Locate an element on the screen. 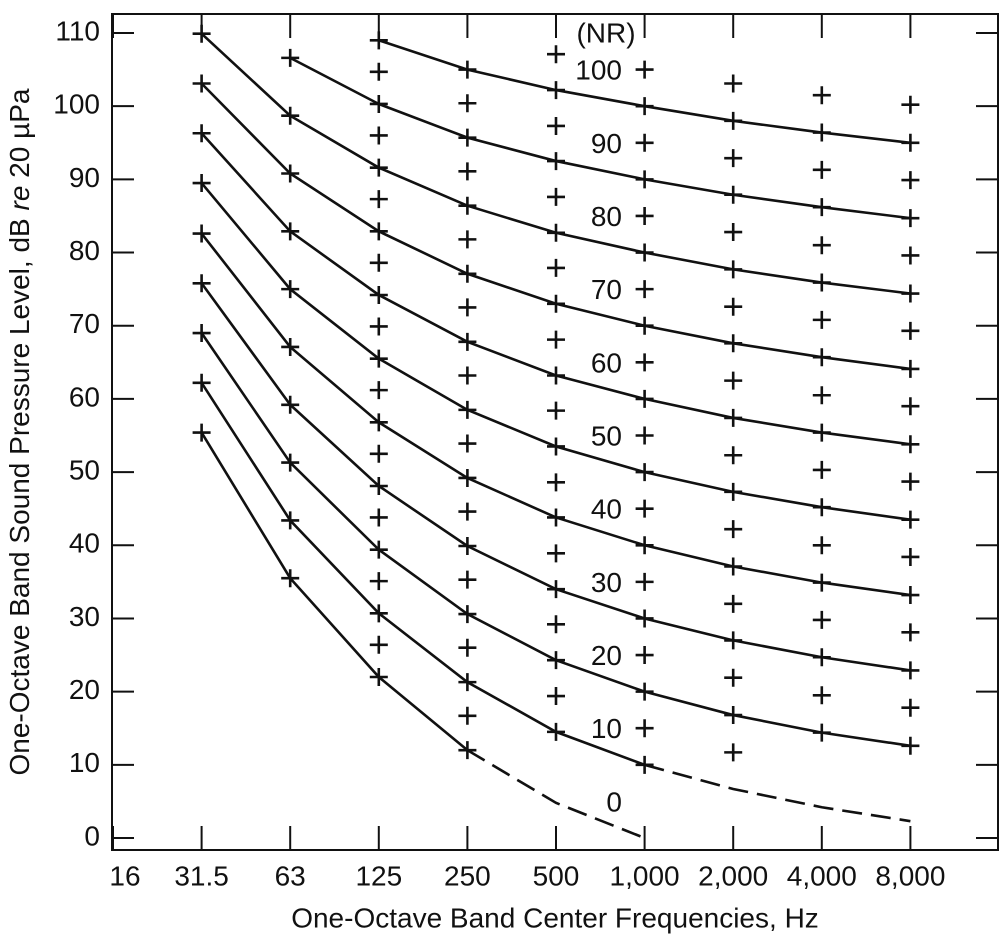 The height and width of the screenshot is (947, 1004). y-axis-label-part: One-Octave Band Sound Pressure Level, dB is located at coordinates (19, 493).